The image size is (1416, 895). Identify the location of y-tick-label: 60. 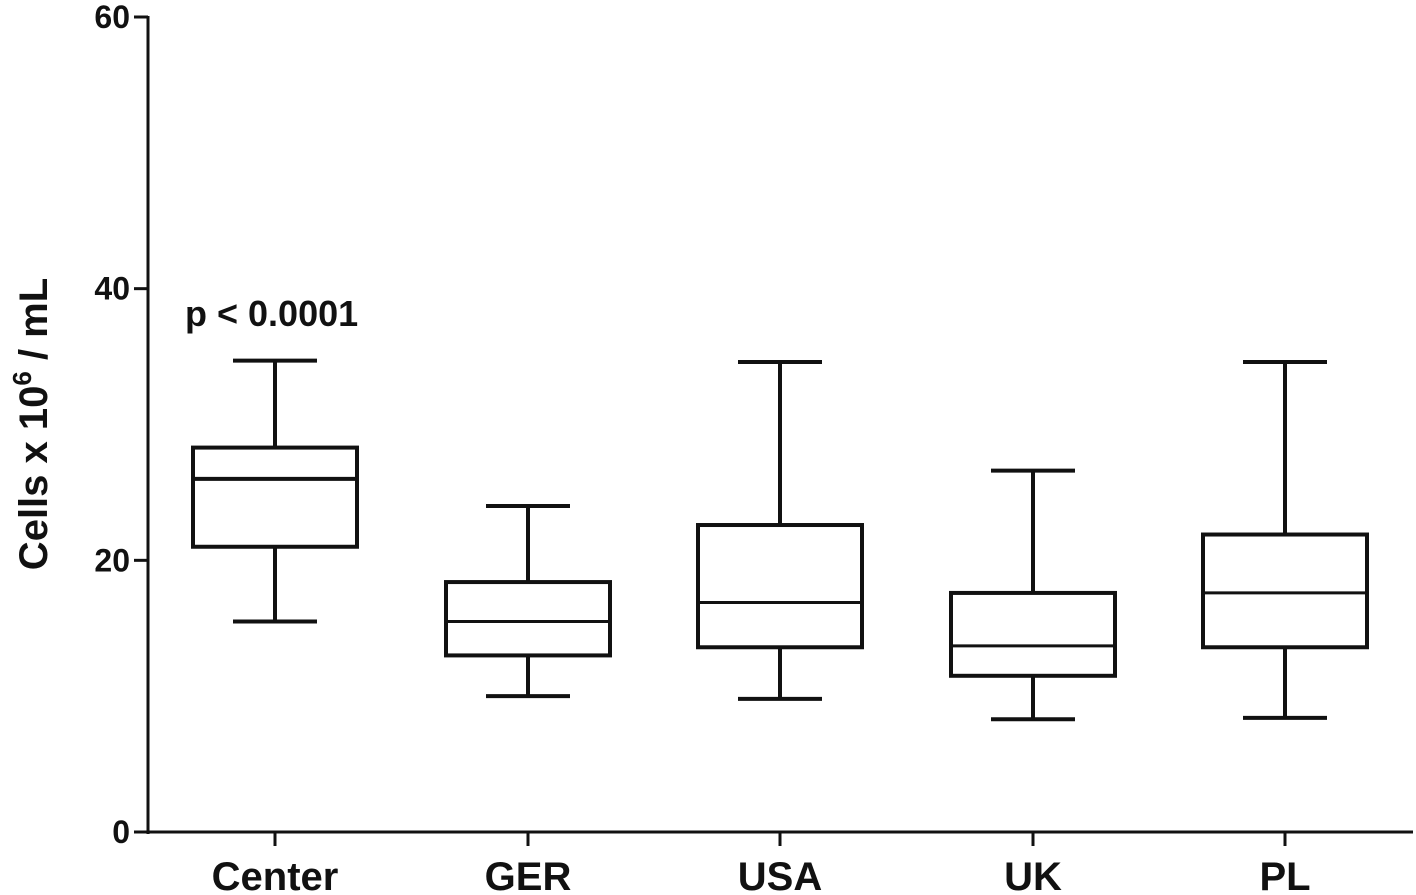
(112, 17).